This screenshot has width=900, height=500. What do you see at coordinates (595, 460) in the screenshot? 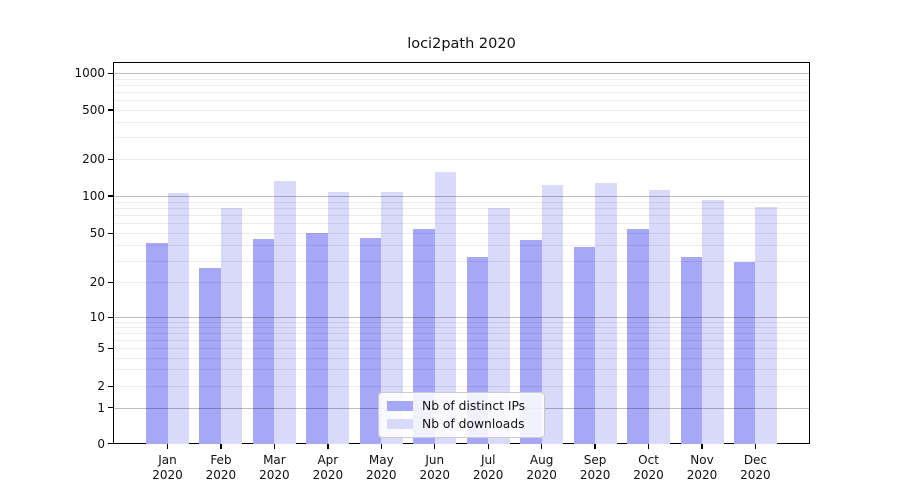
I see `x-tick-month: Sep` at bounding box center [595, 460].